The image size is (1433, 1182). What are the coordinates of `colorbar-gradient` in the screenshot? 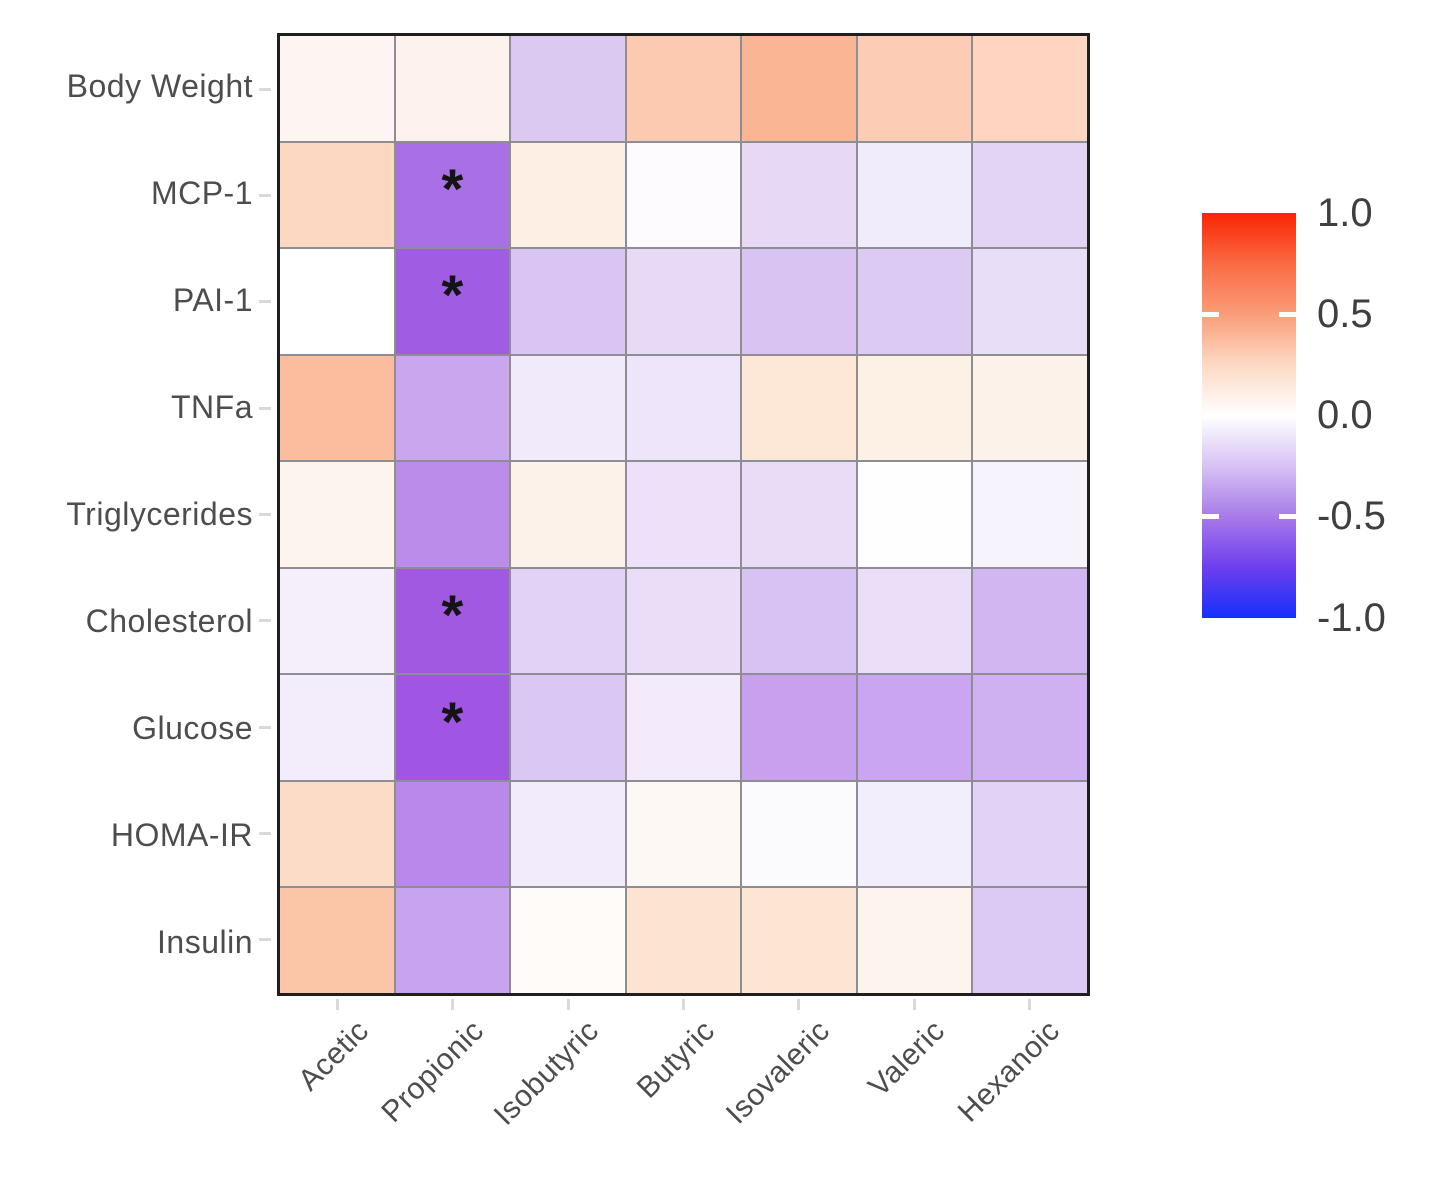 It's located at (1249, 415).